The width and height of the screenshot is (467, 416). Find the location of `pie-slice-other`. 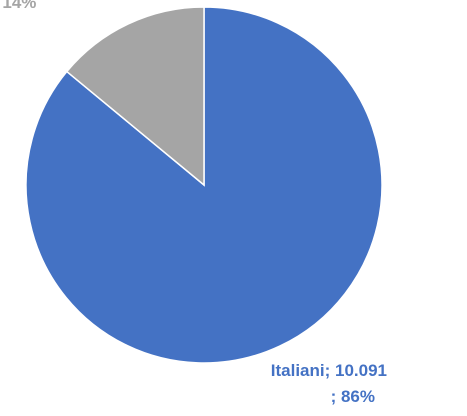

pie-slice-other is located at coordinates (135, 96).